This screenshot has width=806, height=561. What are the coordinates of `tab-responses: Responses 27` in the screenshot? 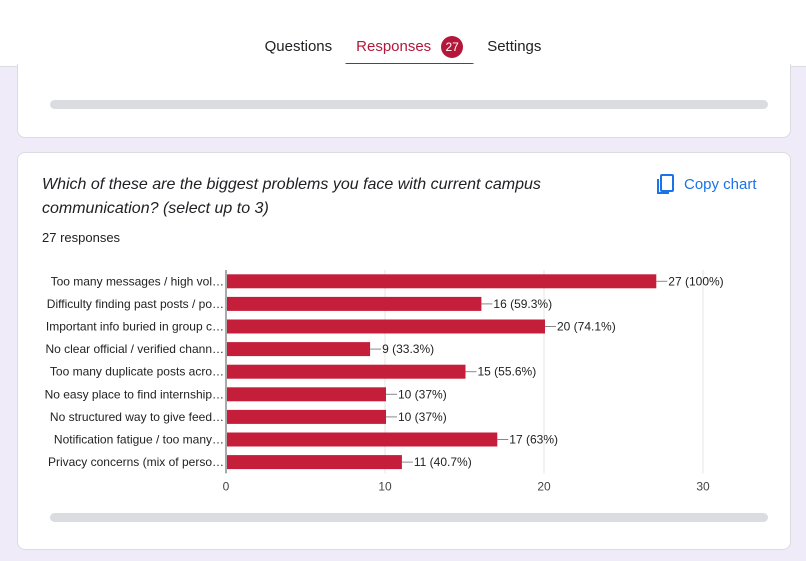 It's located at (410, 51).